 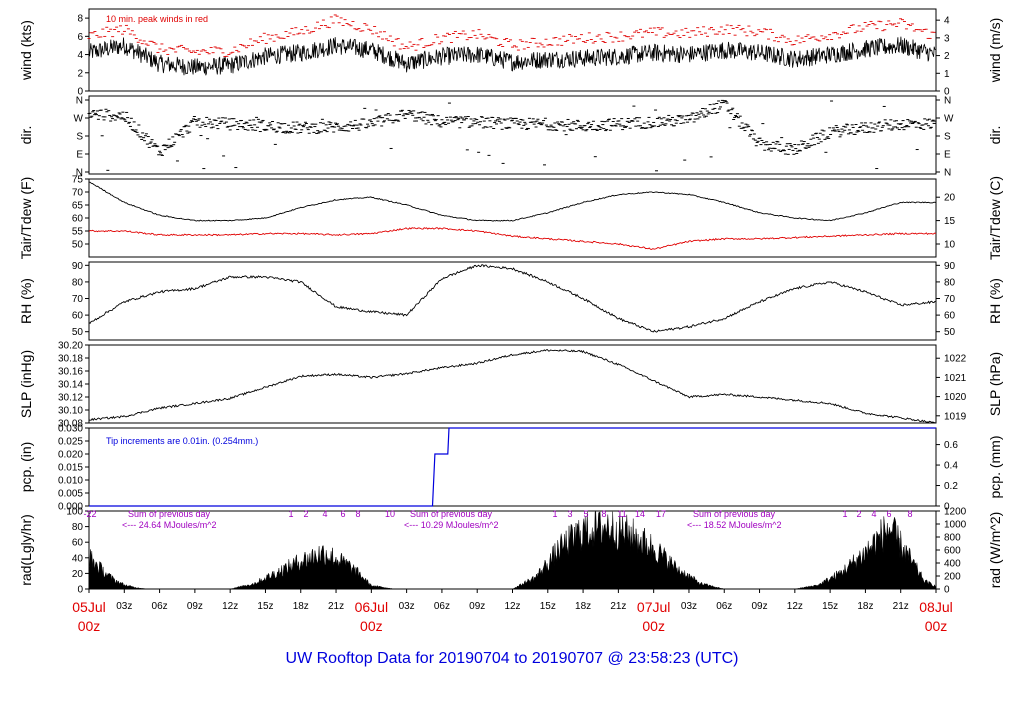 I want to click on rad-right-tick-label: 600, so click(x=952, y=551).